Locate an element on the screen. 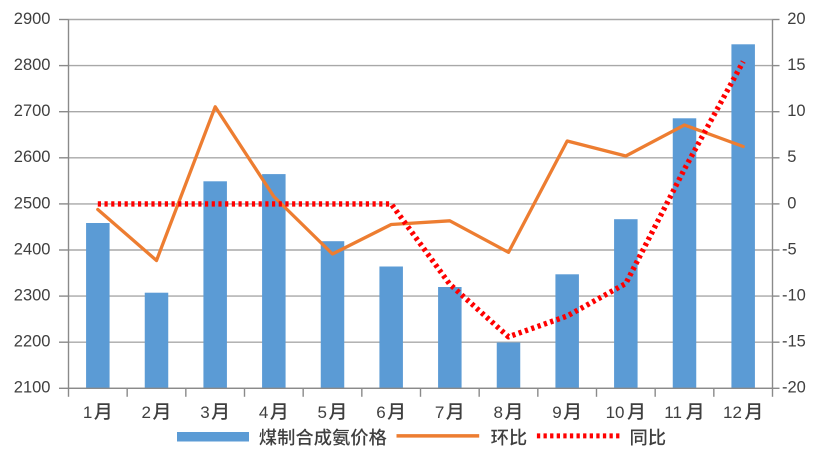 This screenshot has width=831, height=465. svg-text: -10 is located at coordinates (794, 296).